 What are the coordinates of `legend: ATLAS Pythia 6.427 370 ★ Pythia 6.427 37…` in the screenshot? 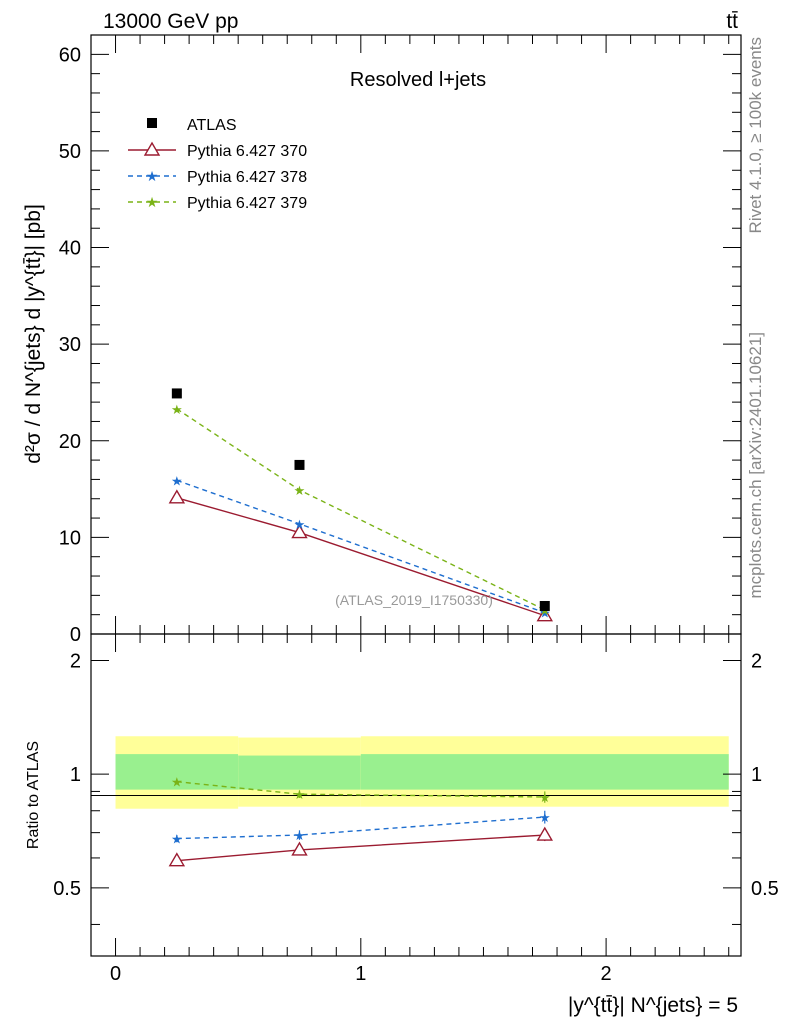 It's located at (217, 164).